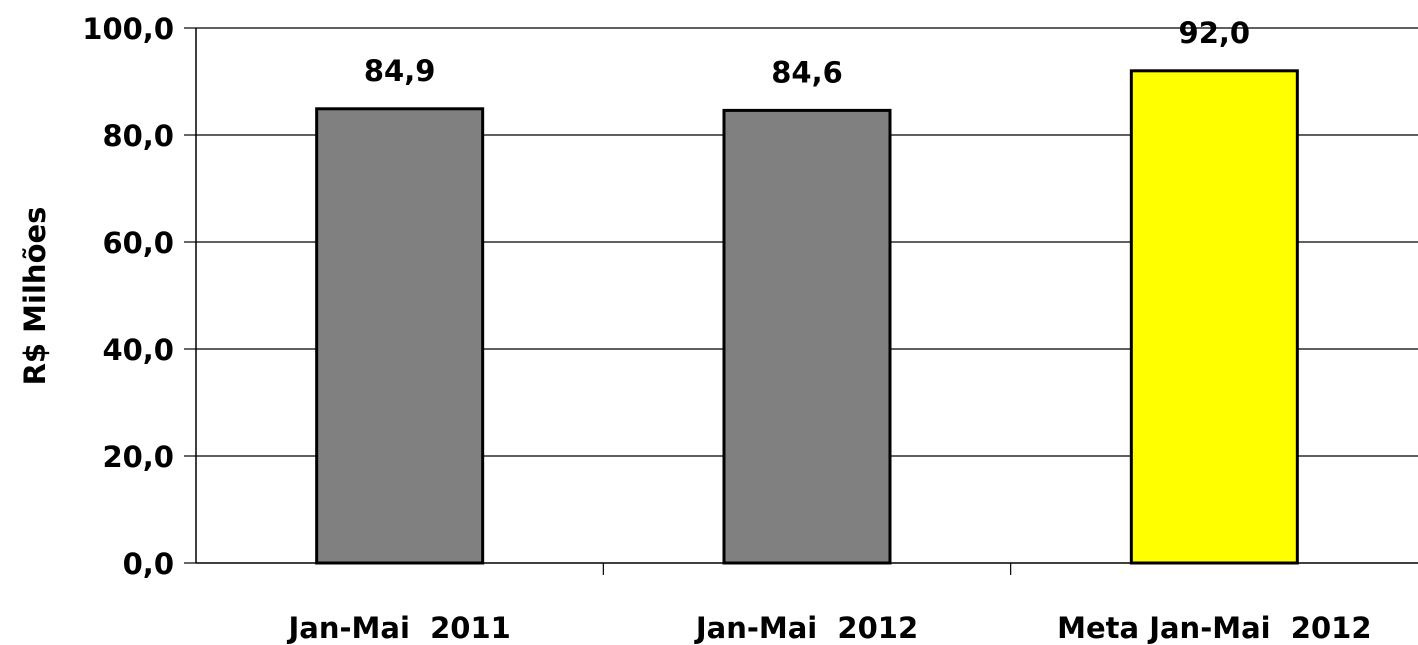  I want to click on y-tick-label: 80,0, so click(138, 136).